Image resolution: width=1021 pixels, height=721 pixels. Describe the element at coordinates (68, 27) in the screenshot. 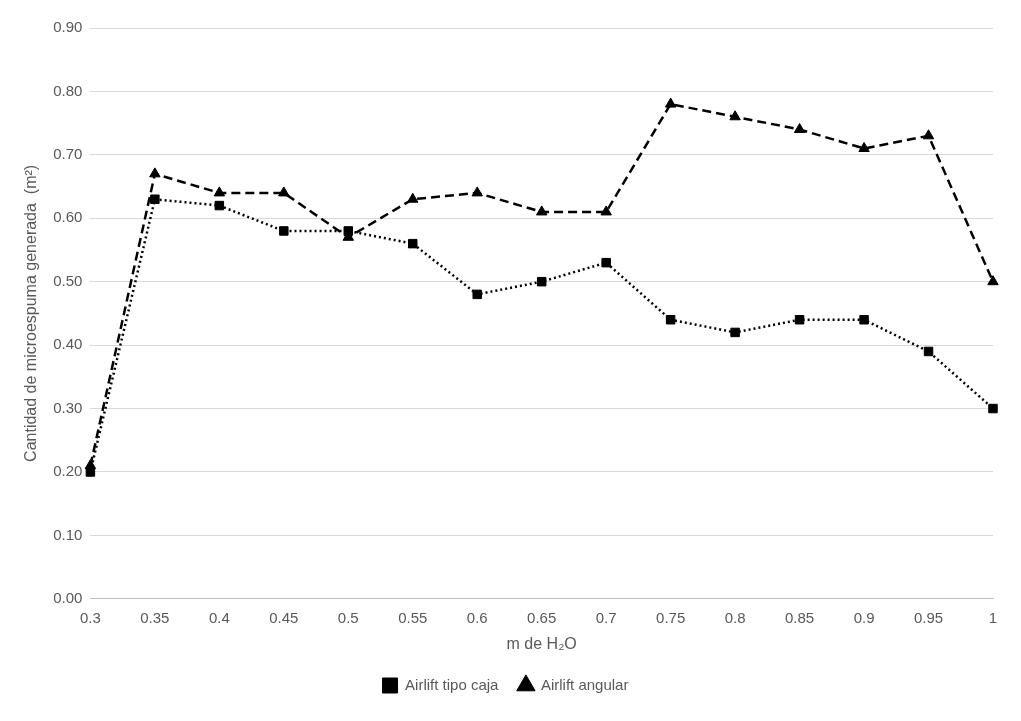

I see `y-tick-label: 0.90` at that location.